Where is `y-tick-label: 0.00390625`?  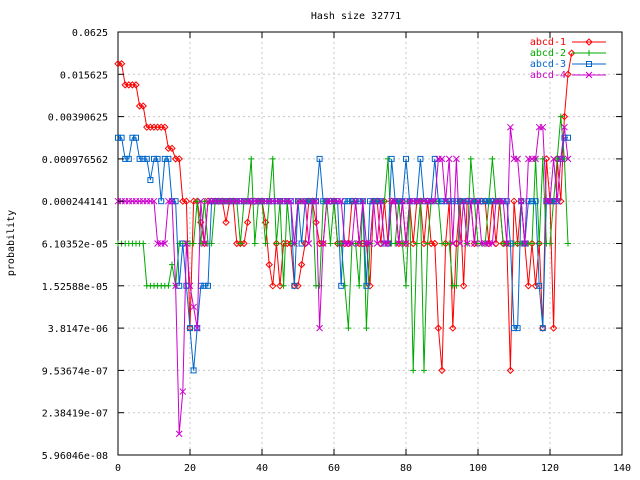
y-tick-label: 0.00390625 is located at coordinates (78, 118).